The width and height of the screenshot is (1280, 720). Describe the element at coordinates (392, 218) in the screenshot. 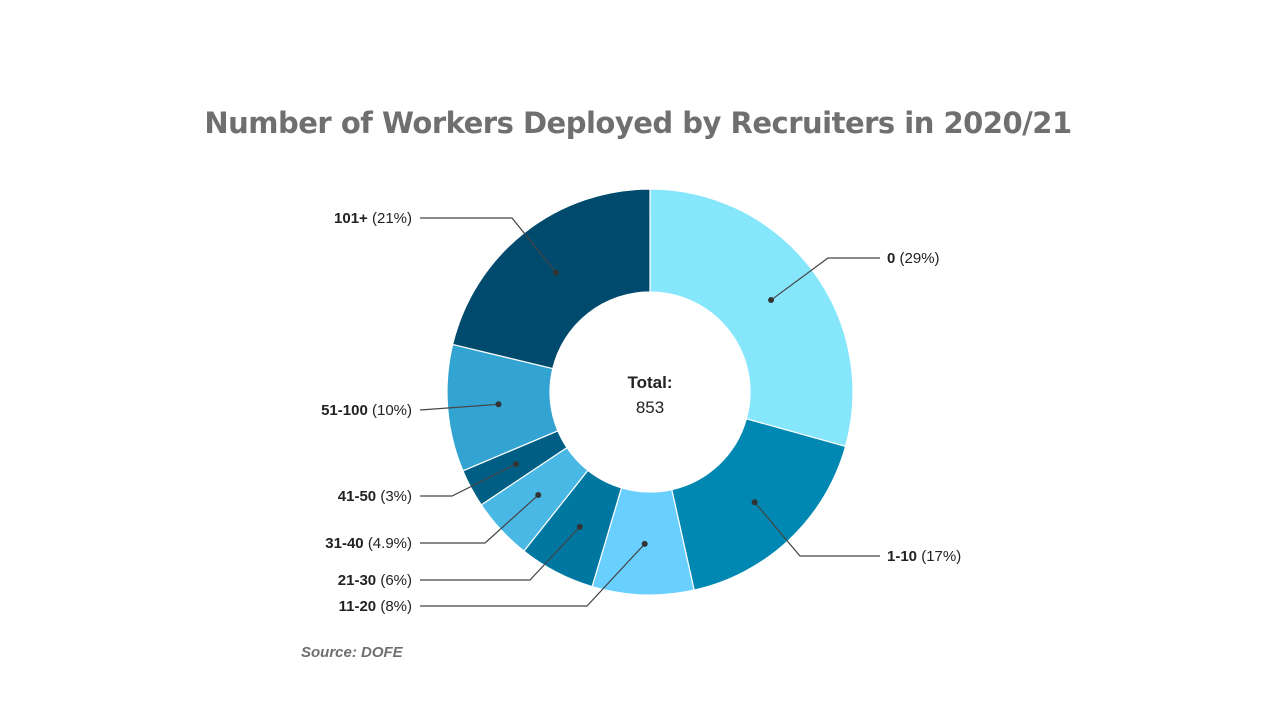

I see `data-label-percent: (21%)` at that location.